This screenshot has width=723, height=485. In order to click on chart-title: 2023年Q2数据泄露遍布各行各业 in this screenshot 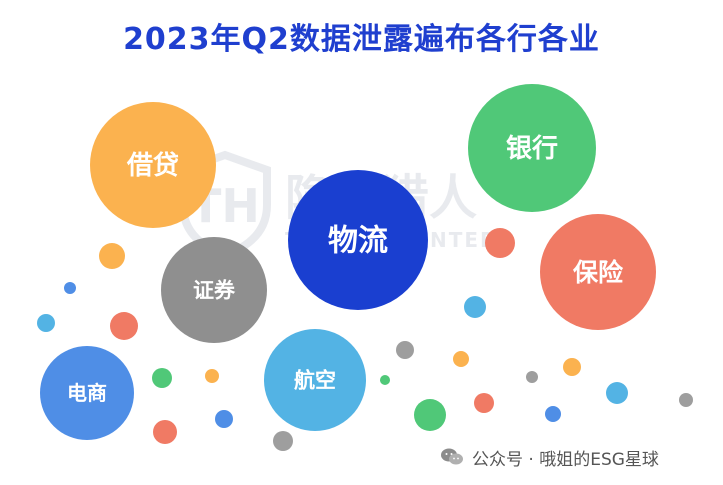, I will do `click(361, 39)`.